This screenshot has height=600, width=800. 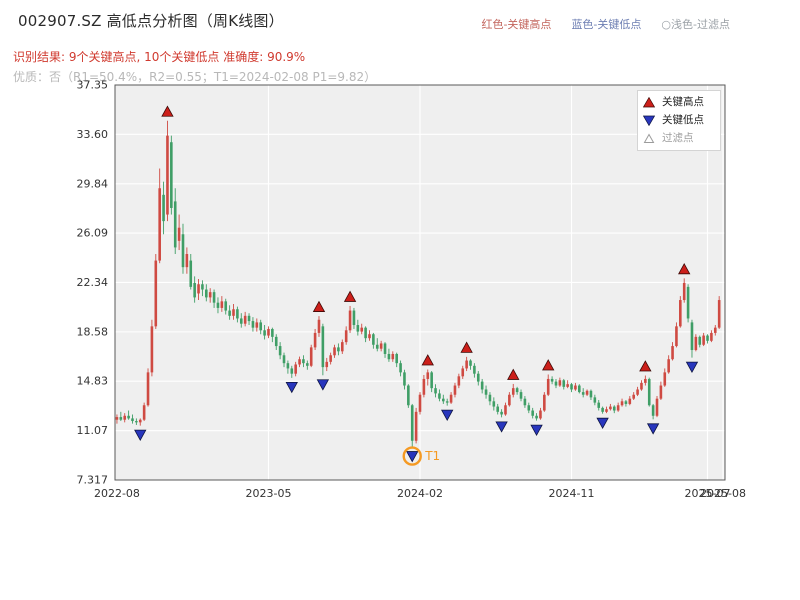 I want to click on legend-item-key-high: 关键高点, so click(x=679, y=102).